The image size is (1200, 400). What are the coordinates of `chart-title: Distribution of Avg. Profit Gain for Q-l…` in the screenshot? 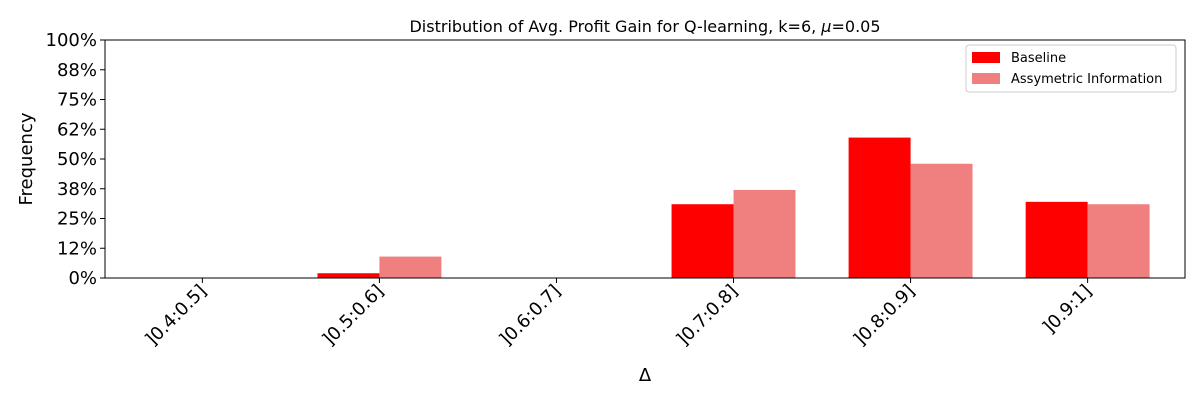 It's located at (644, 26).